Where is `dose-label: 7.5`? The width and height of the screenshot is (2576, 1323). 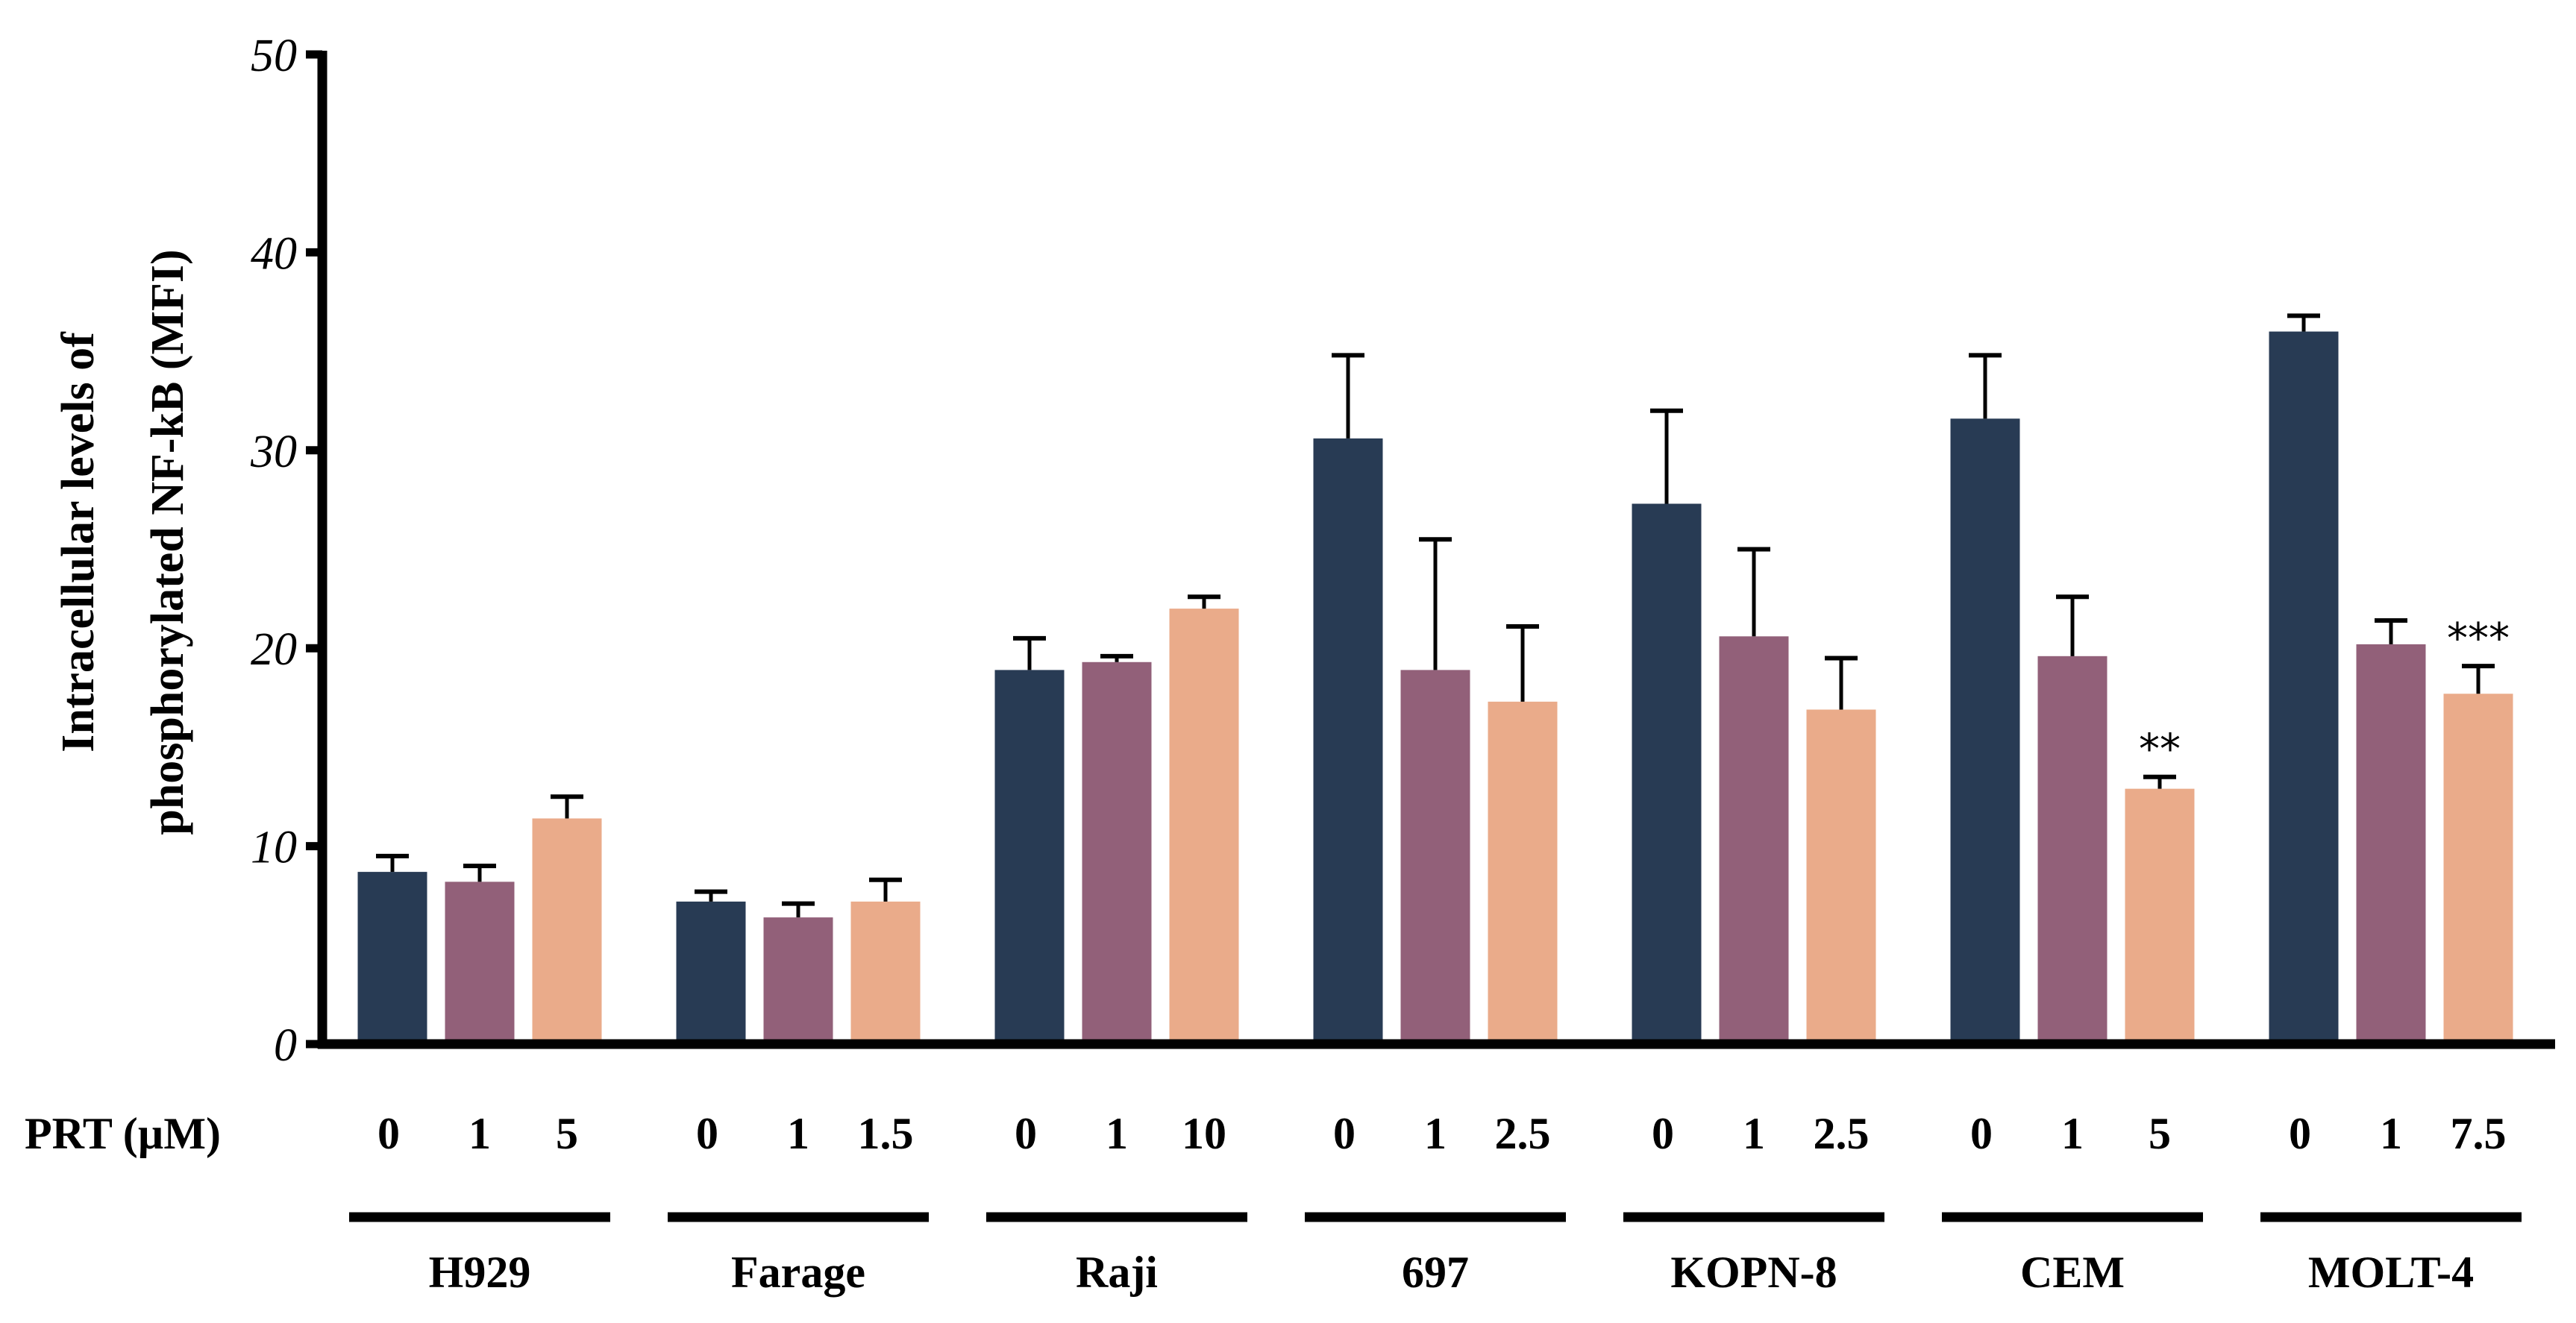 dose-label: 7.5 is located at coordinates (2479, 1133).